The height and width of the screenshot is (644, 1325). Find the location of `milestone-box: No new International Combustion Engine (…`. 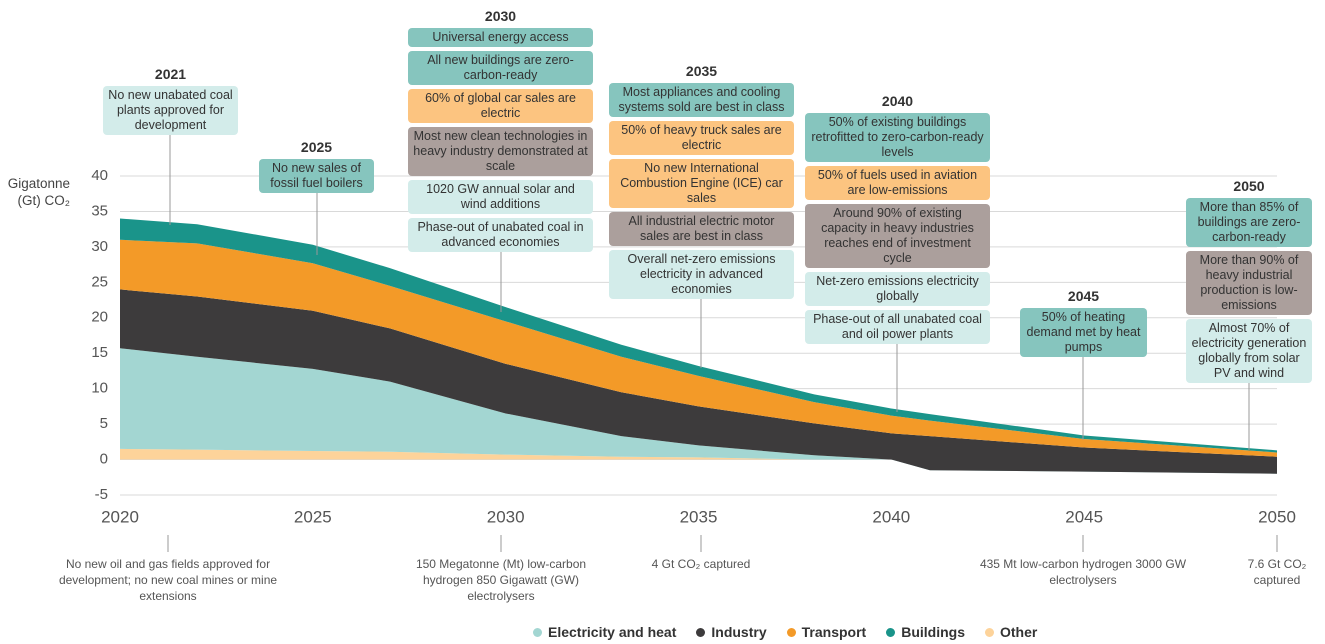

milestone-box: No new International Combustion Engine (… is located at coordinates (701, 183).